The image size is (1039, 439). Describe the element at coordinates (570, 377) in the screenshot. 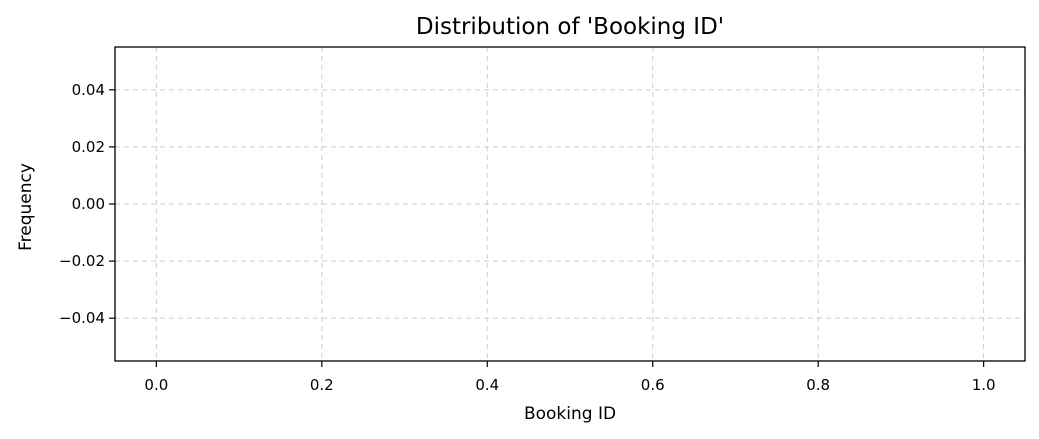

I see `x-axis-ticks: 0.0 0.2 0.4 0.6 0.8 1.0` at that location.